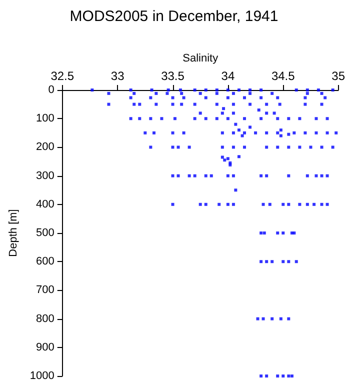 The width and height of the screenshot is (348, 384). I want to click on x-tick-label: 32.5, so click(62, 76).